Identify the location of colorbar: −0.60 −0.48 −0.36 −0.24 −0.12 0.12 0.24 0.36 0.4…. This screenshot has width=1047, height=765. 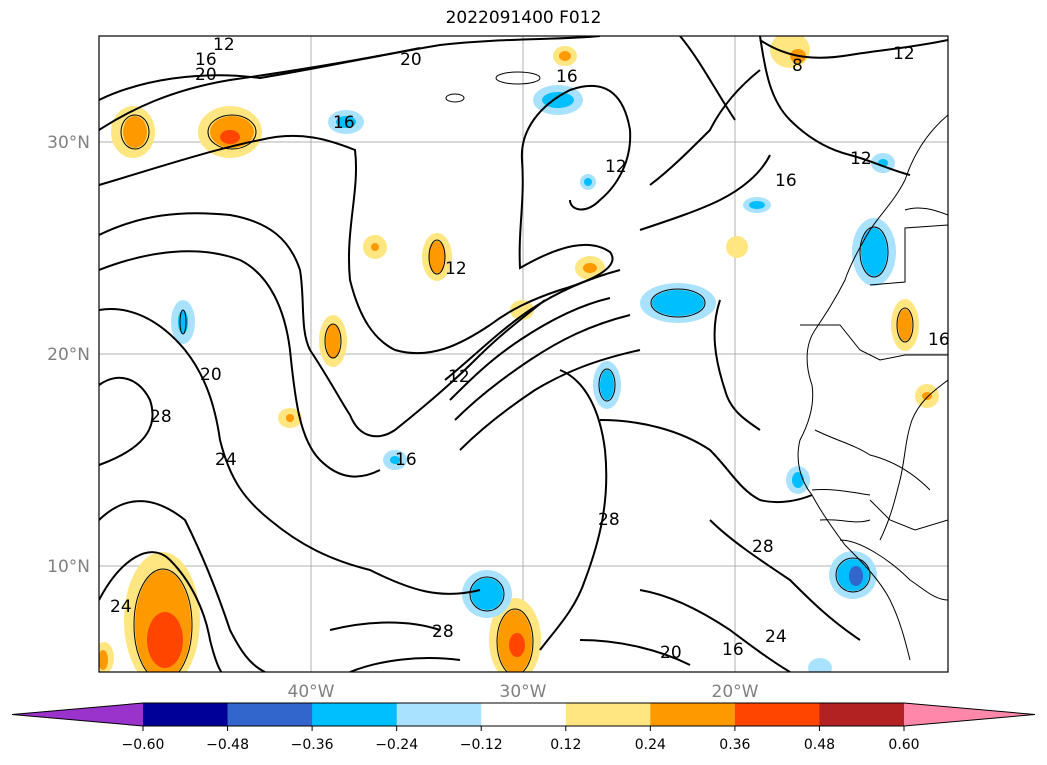
(523, 727).